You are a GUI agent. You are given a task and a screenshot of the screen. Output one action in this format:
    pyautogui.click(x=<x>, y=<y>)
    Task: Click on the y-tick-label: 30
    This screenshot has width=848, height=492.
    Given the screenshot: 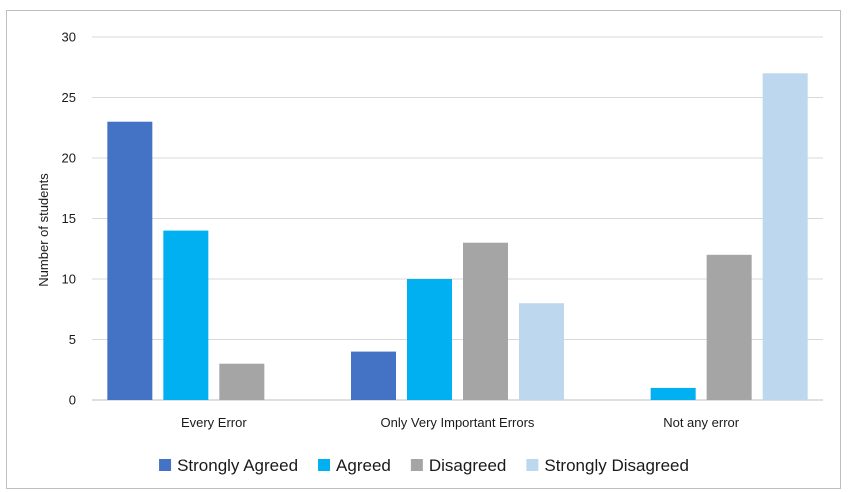 What is the action you would take?
    pyautogui.click(x=69, y=37)
    